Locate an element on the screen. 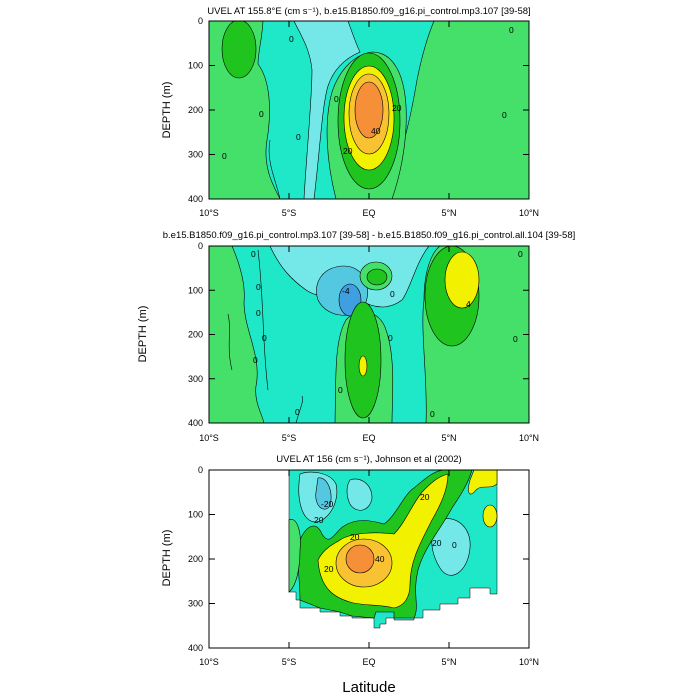 This screenshot has width=700, height=700. contour-label: 4 is located at coordinates (468, 304).